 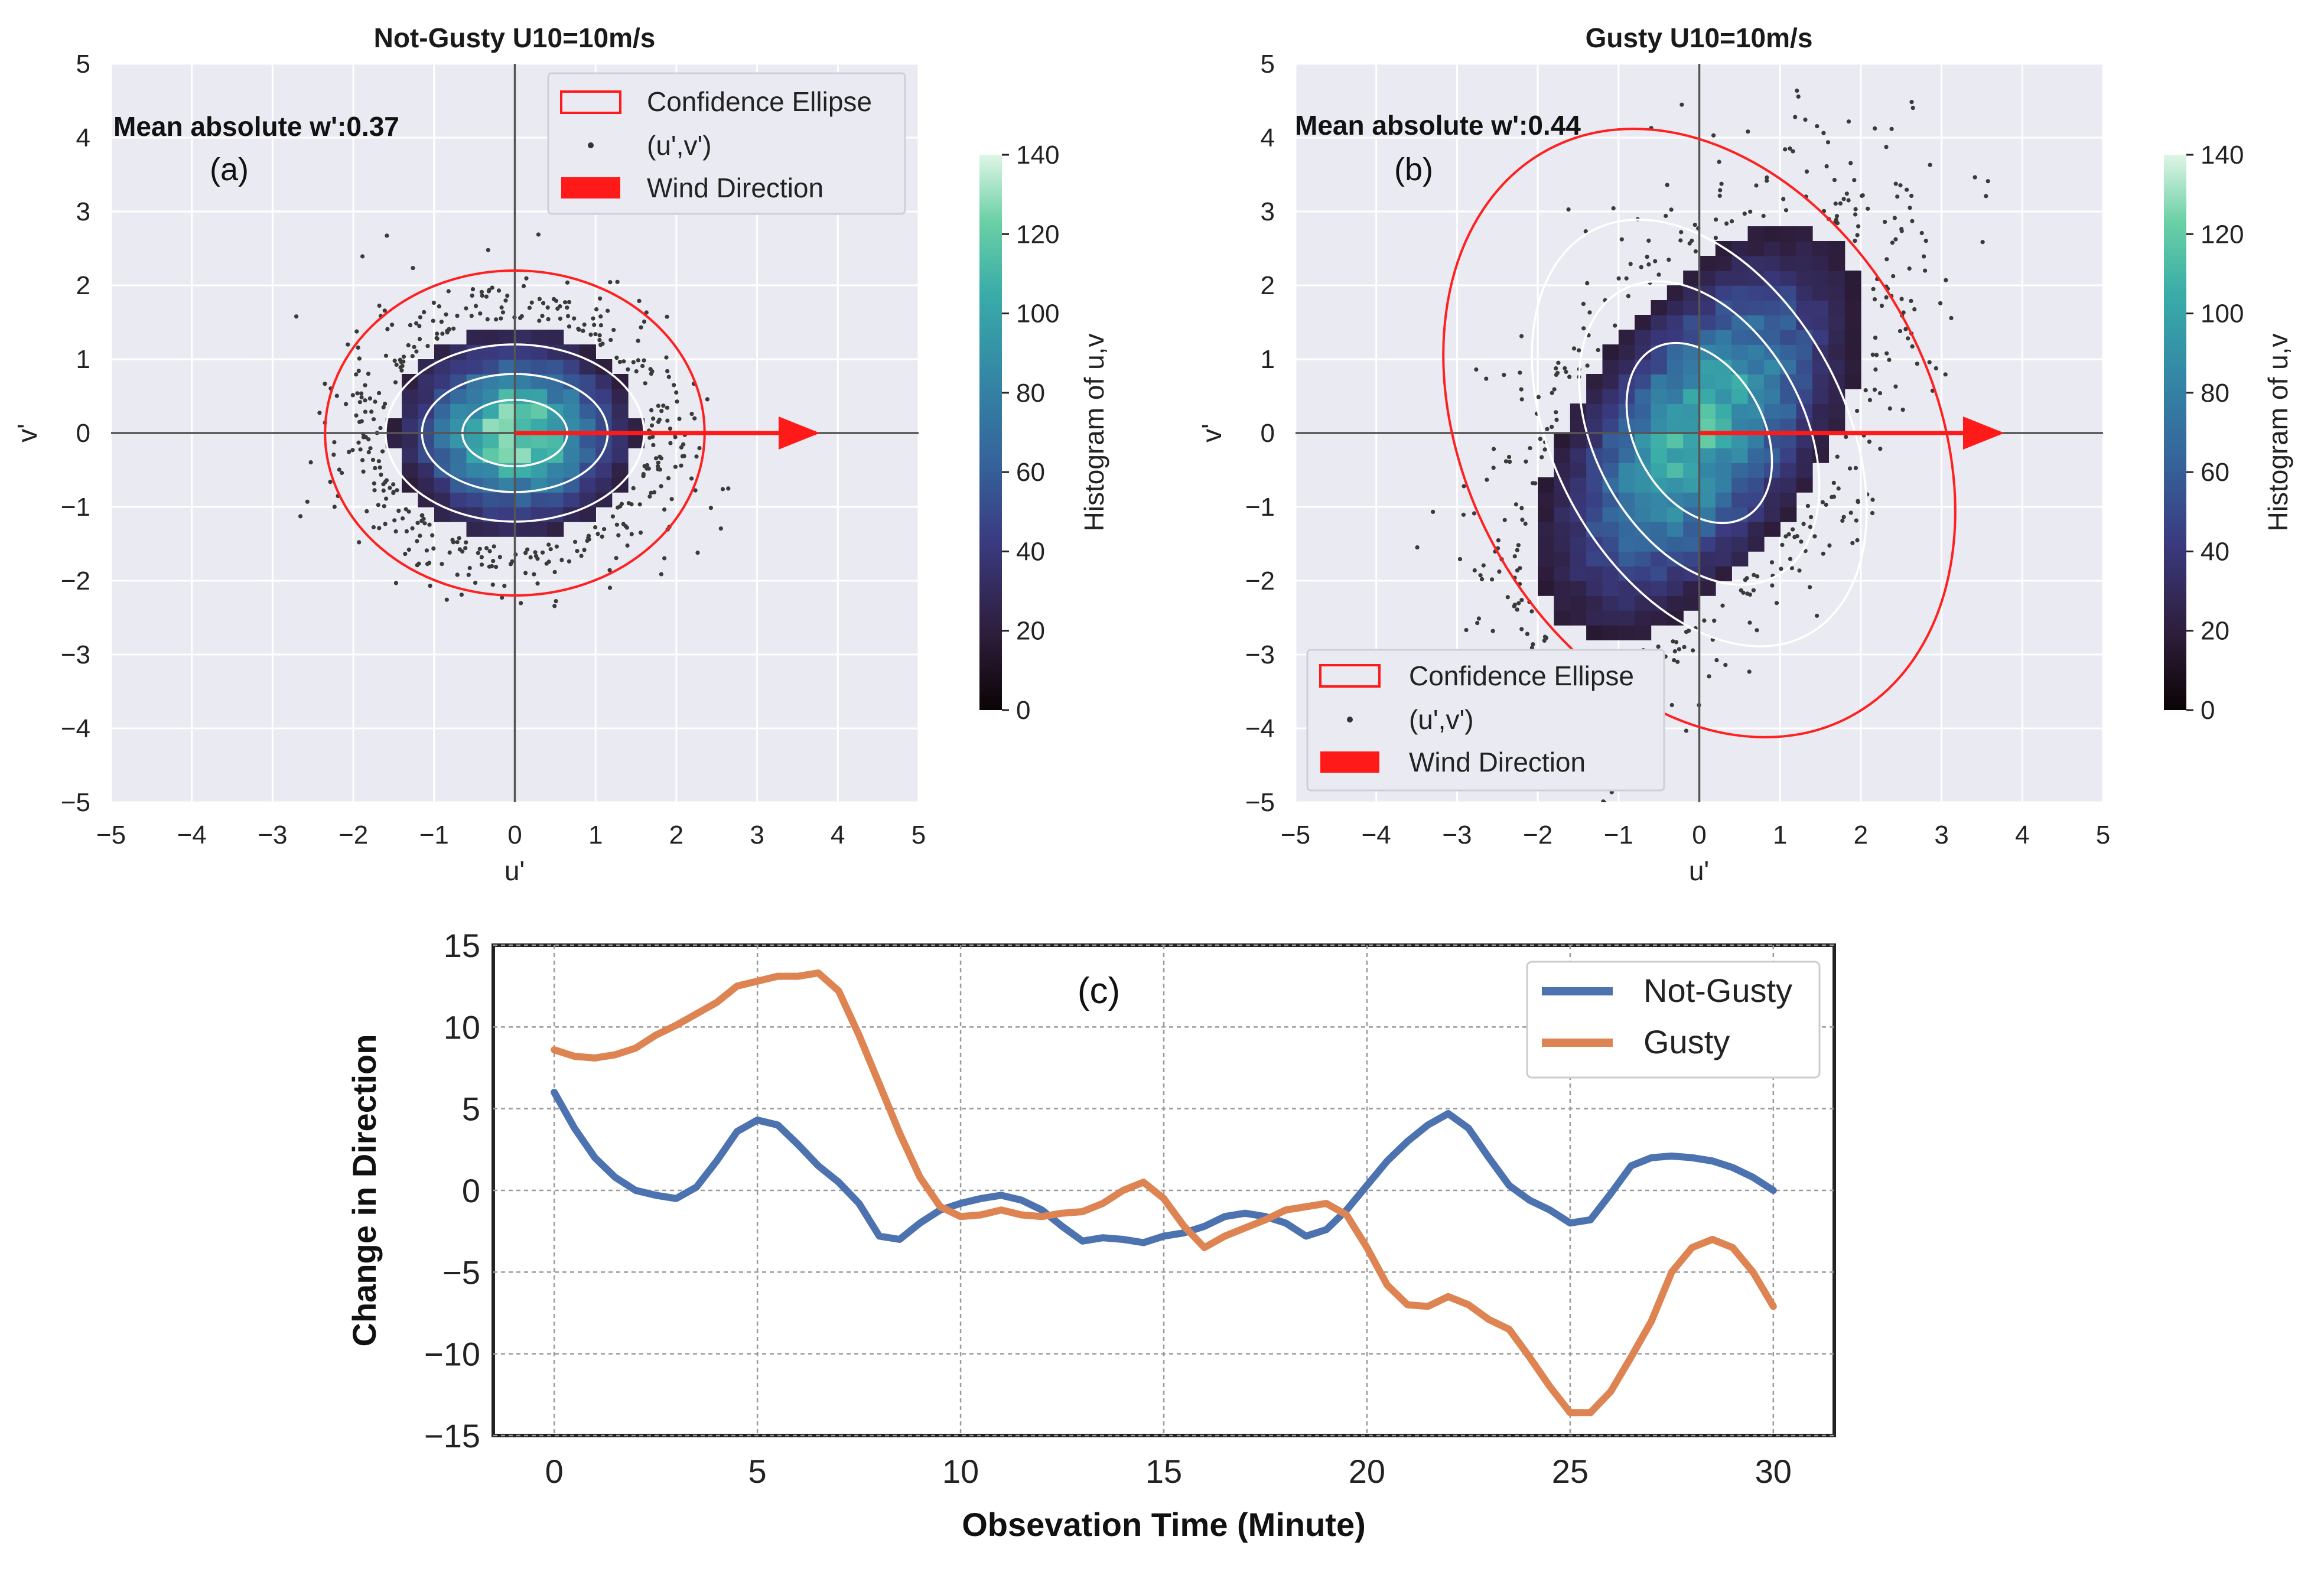 I want to click on x-tick-label: −1, so click(x=1618, y=835).